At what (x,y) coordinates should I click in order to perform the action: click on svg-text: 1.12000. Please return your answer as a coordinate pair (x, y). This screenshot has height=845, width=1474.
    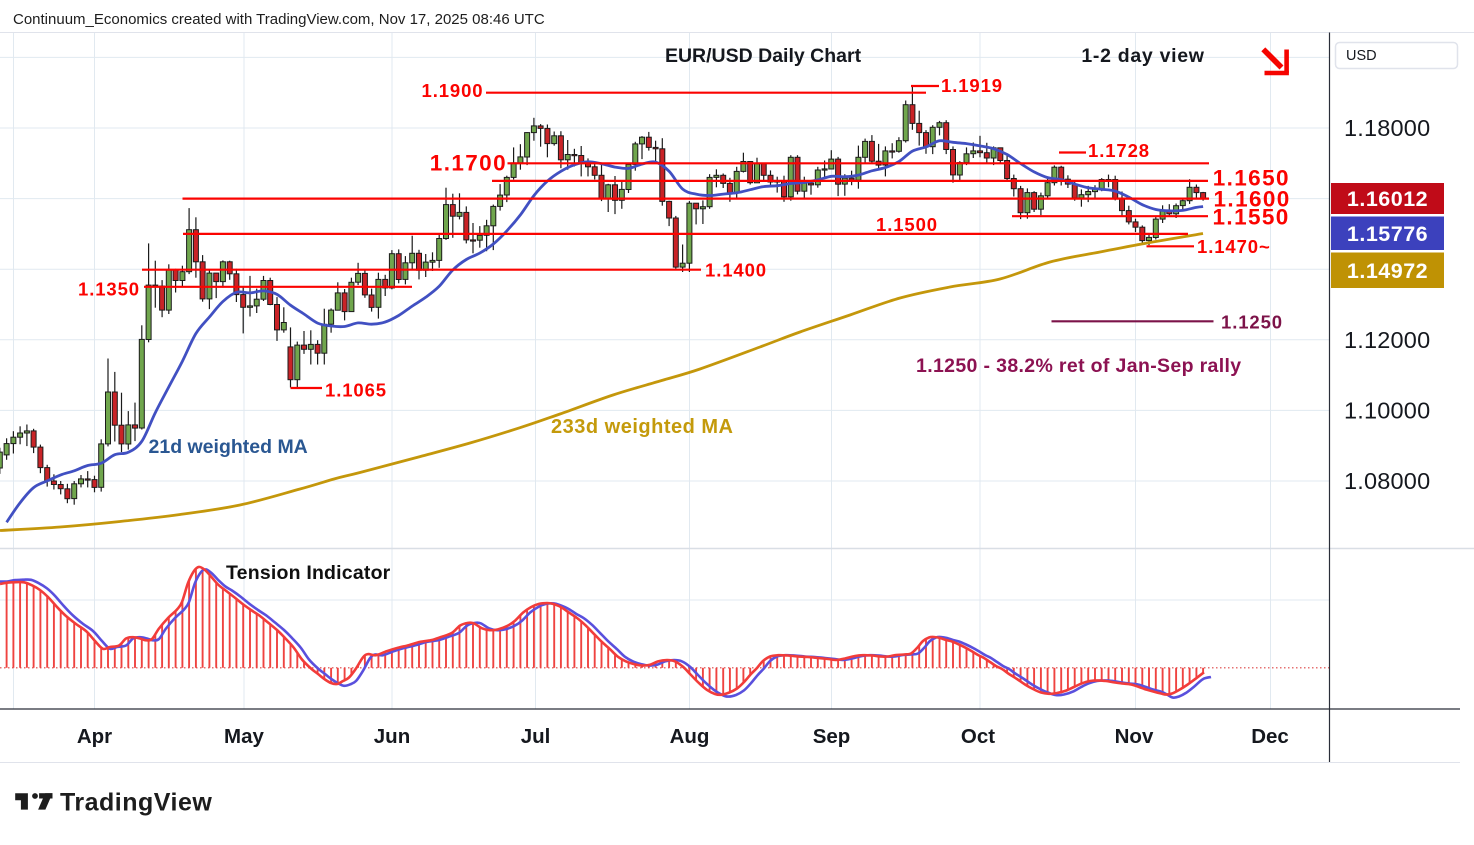
    Looking at the image, I should click on (1387, 340).